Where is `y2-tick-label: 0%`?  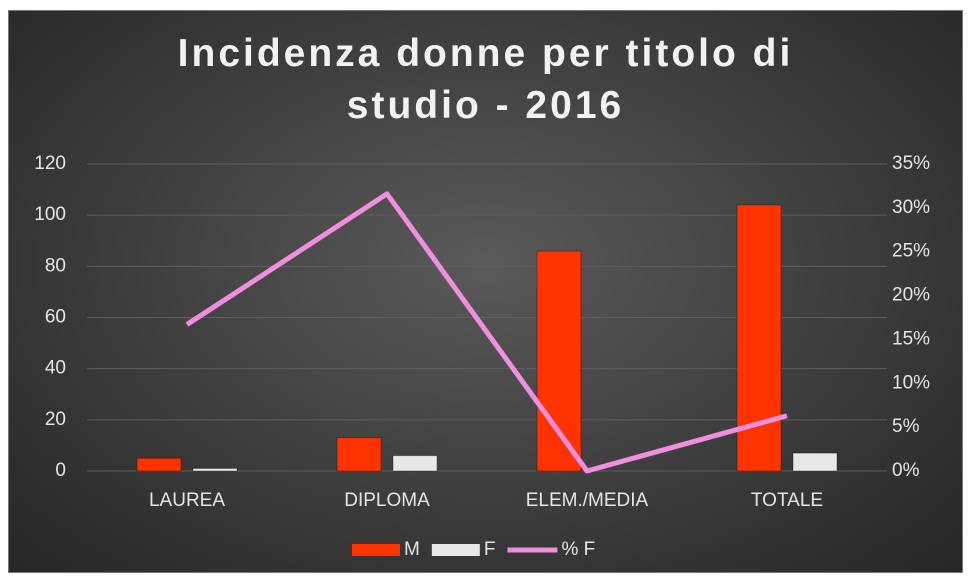
y2-tick-label: 0% is located at coordinates (906, 470).